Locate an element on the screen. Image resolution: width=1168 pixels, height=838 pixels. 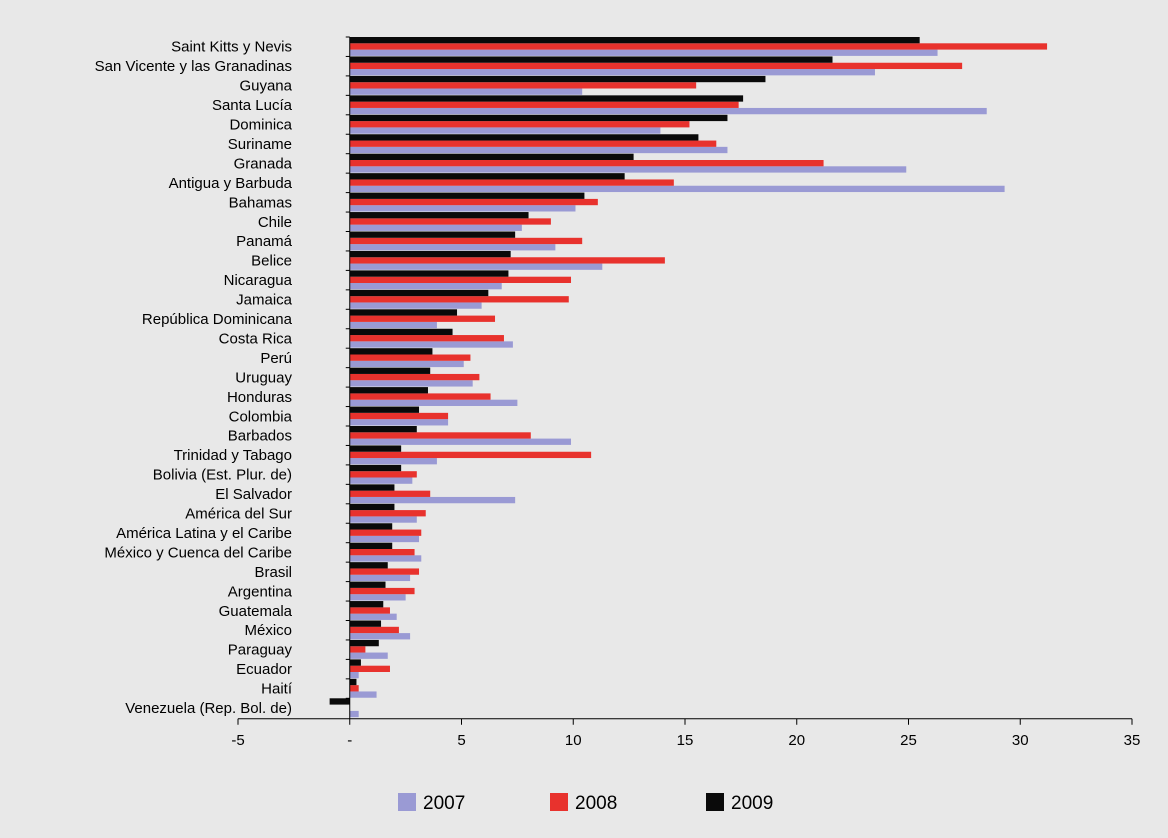
x-tick-label: 10 is located at coordinates (573, 740).